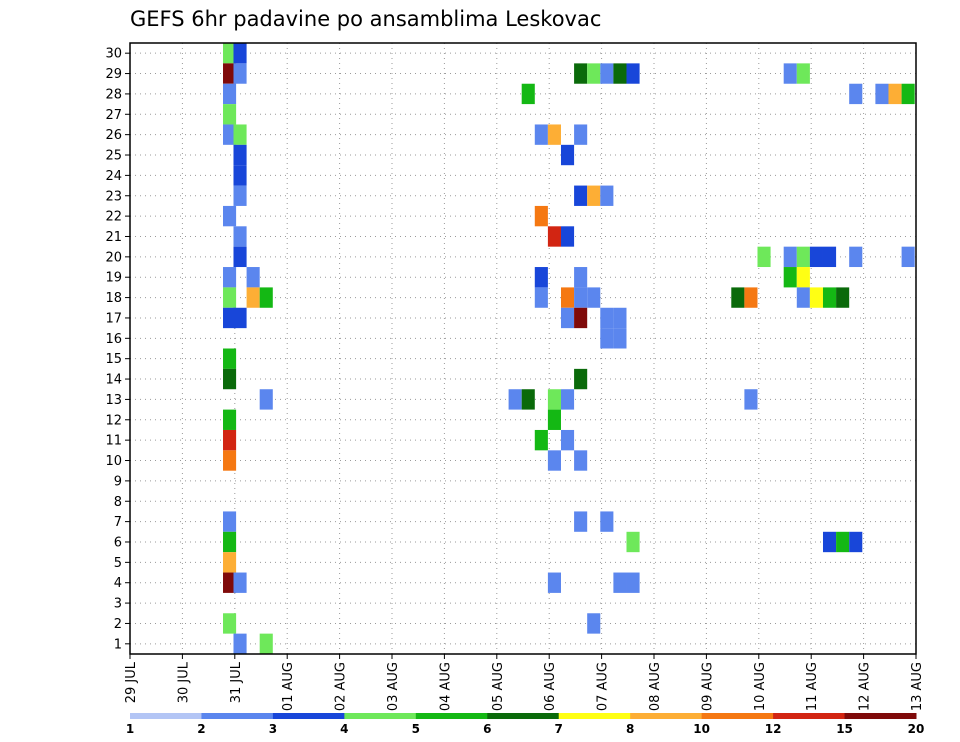 The width and height of the screenshot is (960, 742). Describe the element at coordinates (416, 729) in the screenshot. I see `colorbar-label: 5` at that location.